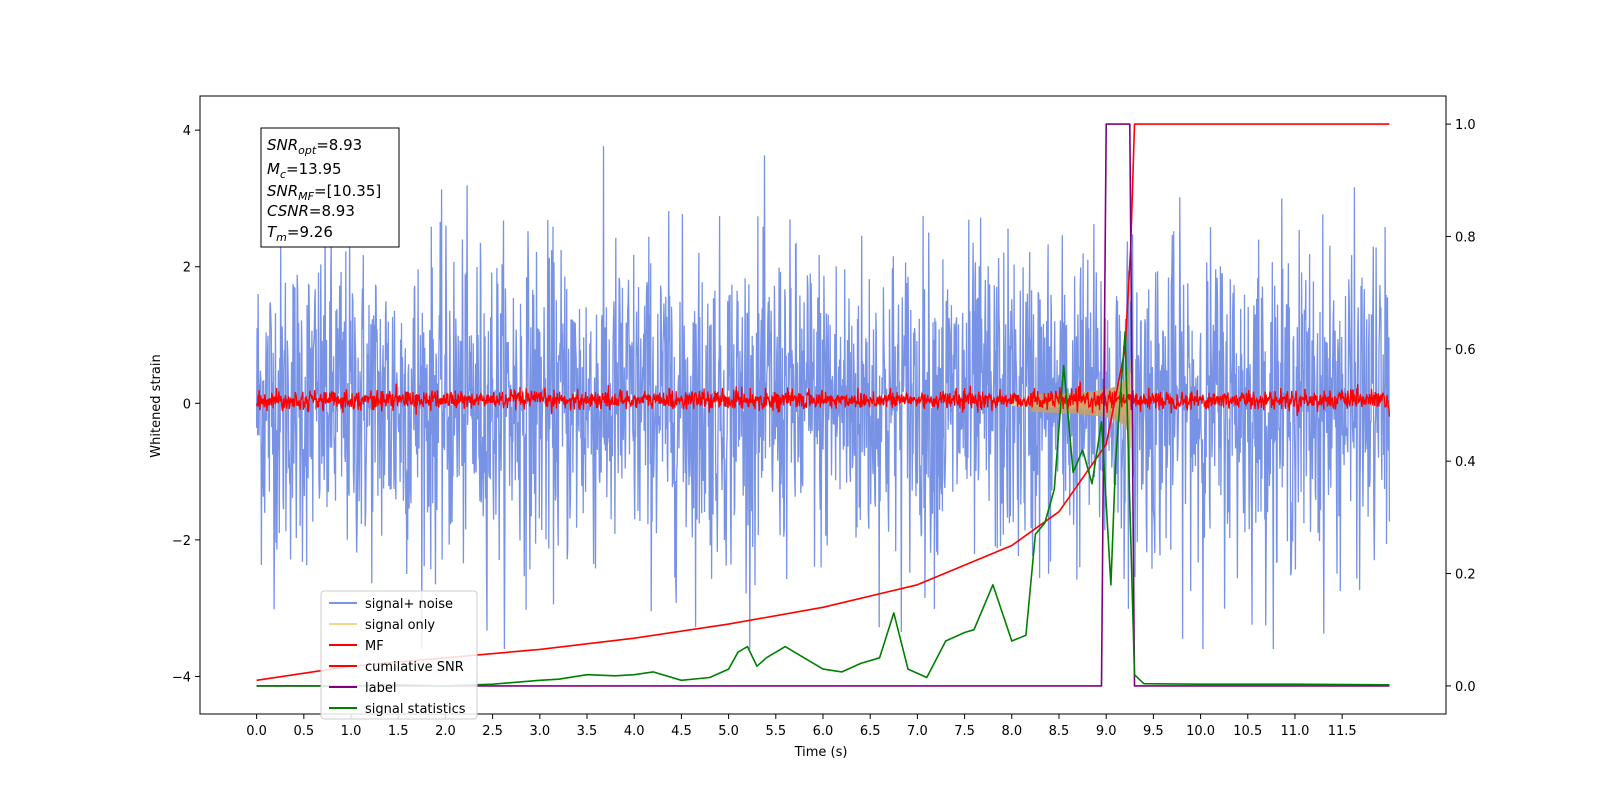 The height and width of the screenshot is (800, 1600). Describe the element at coordinates (187, 131) in the screenshot. I see `y-left-tick-label: 4` at that location.